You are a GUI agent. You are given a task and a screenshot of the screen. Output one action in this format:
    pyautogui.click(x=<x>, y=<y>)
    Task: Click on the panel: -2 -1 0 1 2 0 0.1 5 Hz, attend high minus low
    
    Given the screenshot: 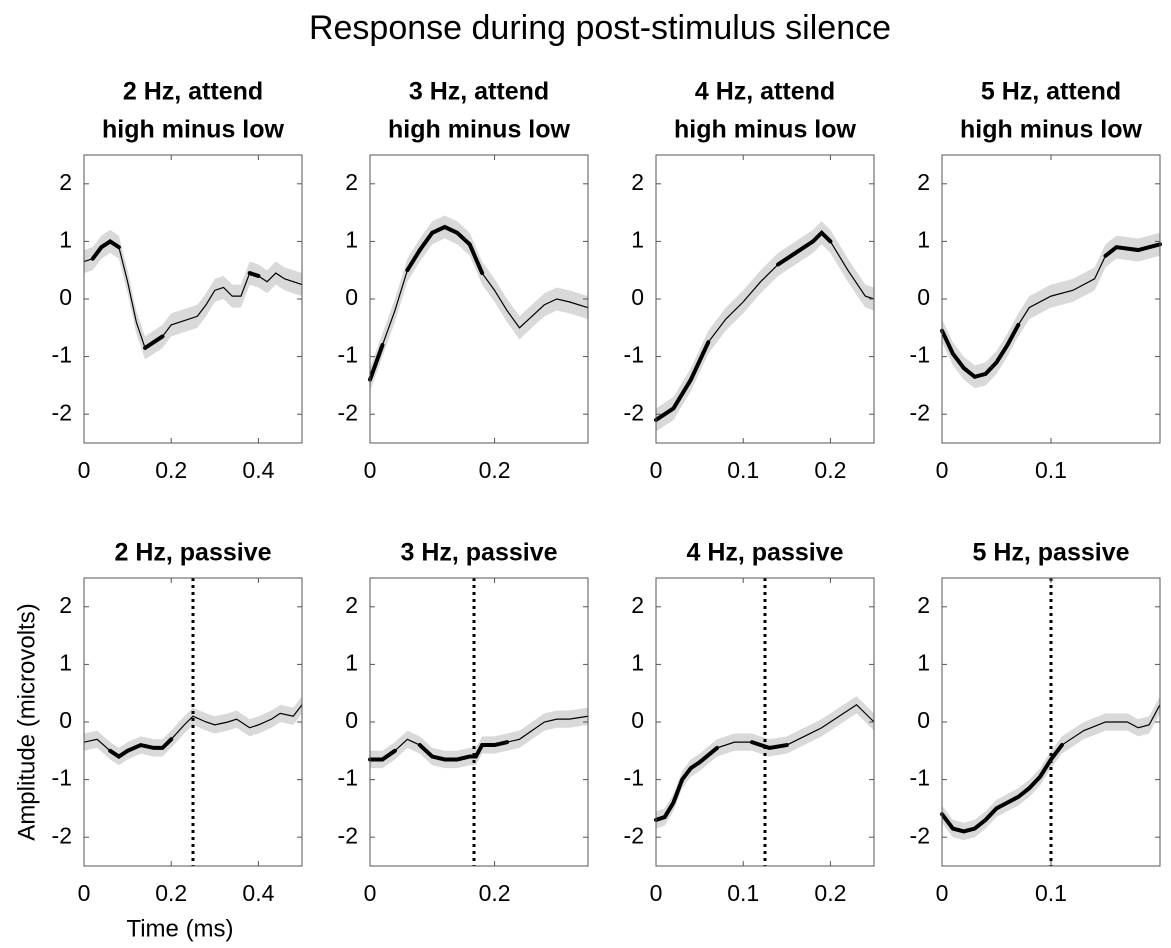 What is the action you would take?
    pyautogui.click(x=1036, y=280)
    